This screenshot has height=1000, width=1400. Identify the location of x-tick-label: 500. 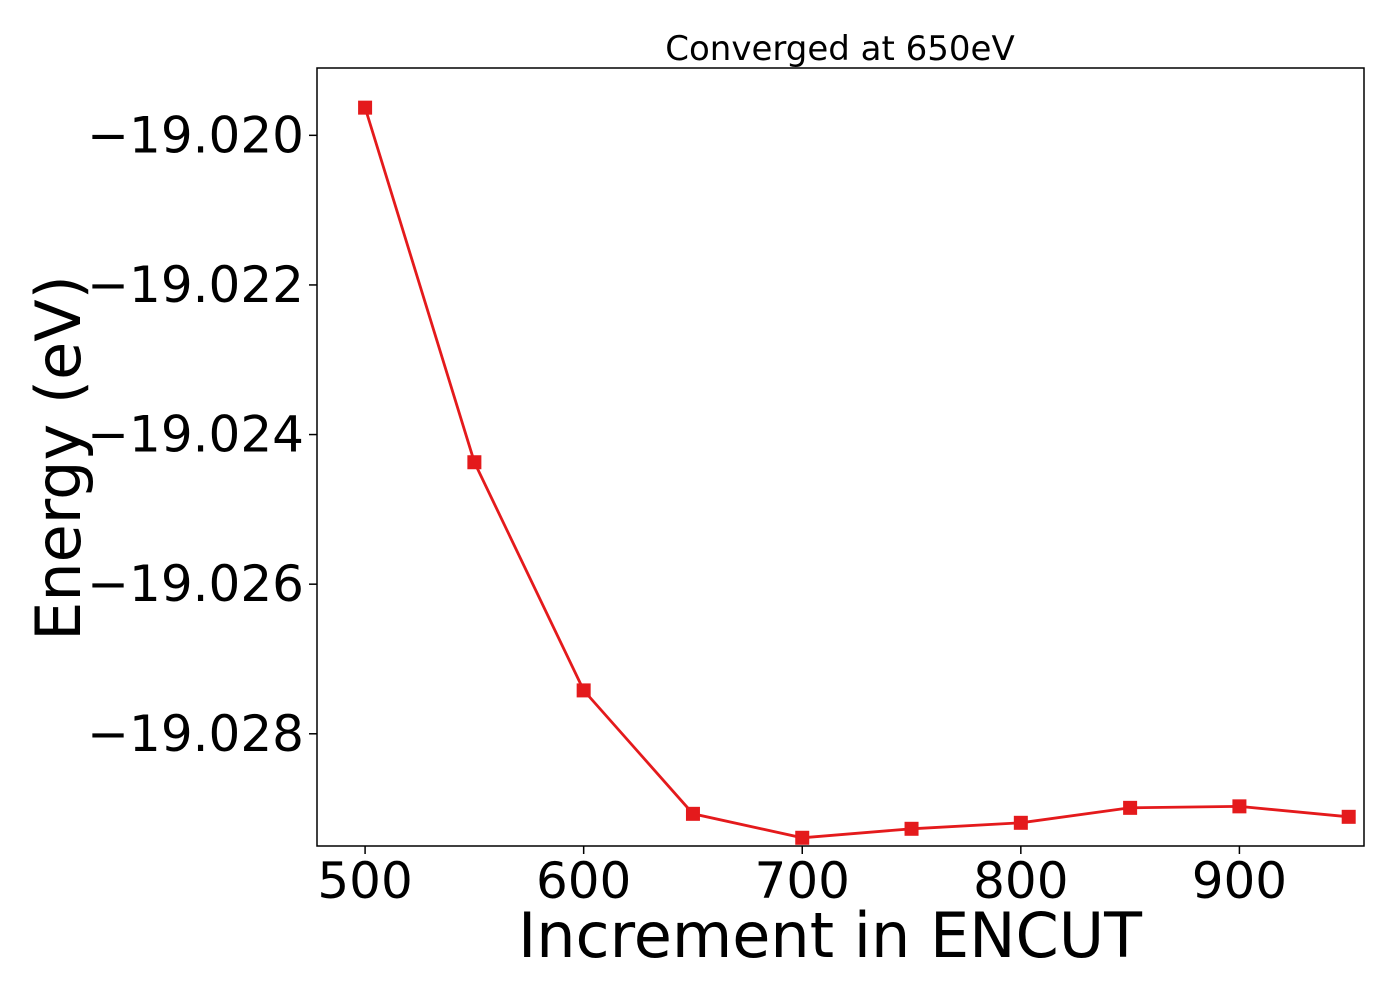
(364, 881).